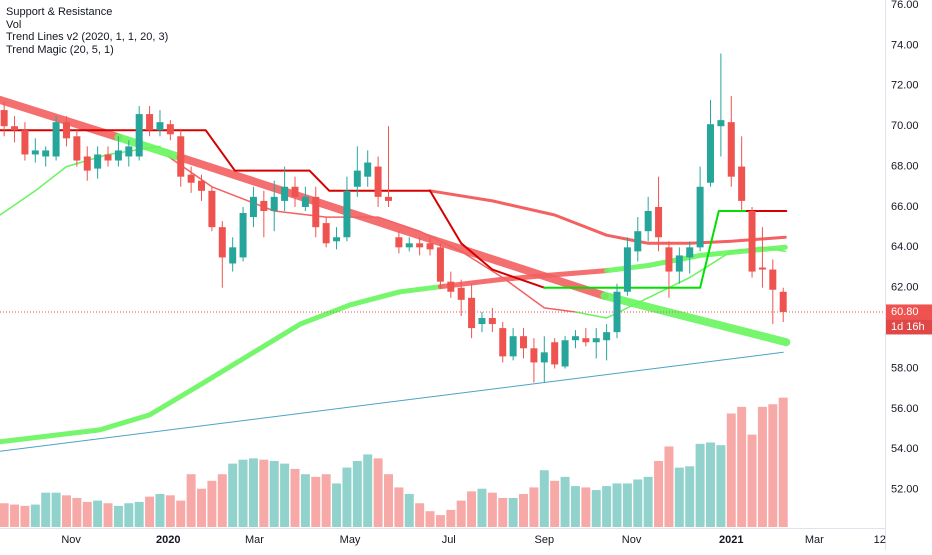  Describe the element at coordinates (905, 247) in the screenshot. I see `y-tick-label: 64.00` at that location.